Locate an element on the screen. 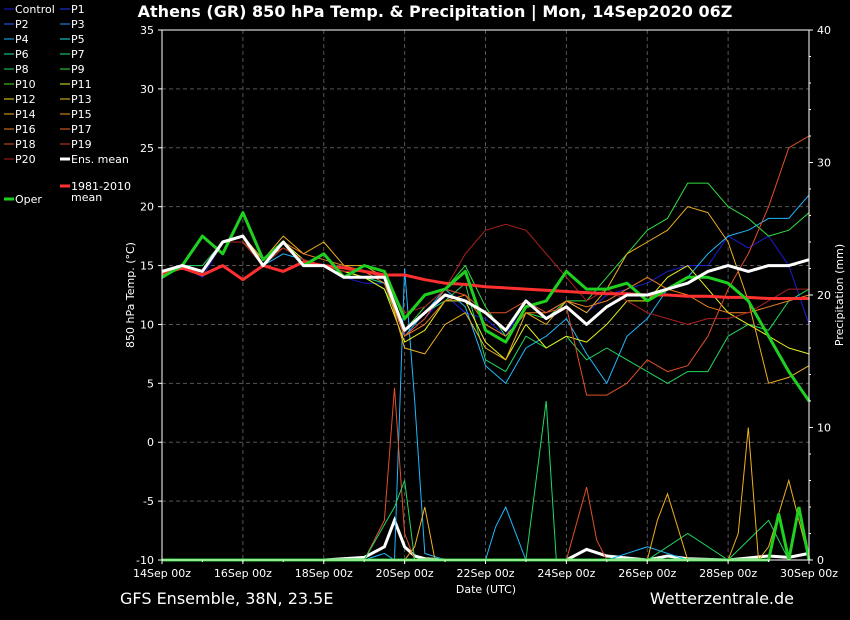  legend-label: P7 is located at coordinates (78, 54).